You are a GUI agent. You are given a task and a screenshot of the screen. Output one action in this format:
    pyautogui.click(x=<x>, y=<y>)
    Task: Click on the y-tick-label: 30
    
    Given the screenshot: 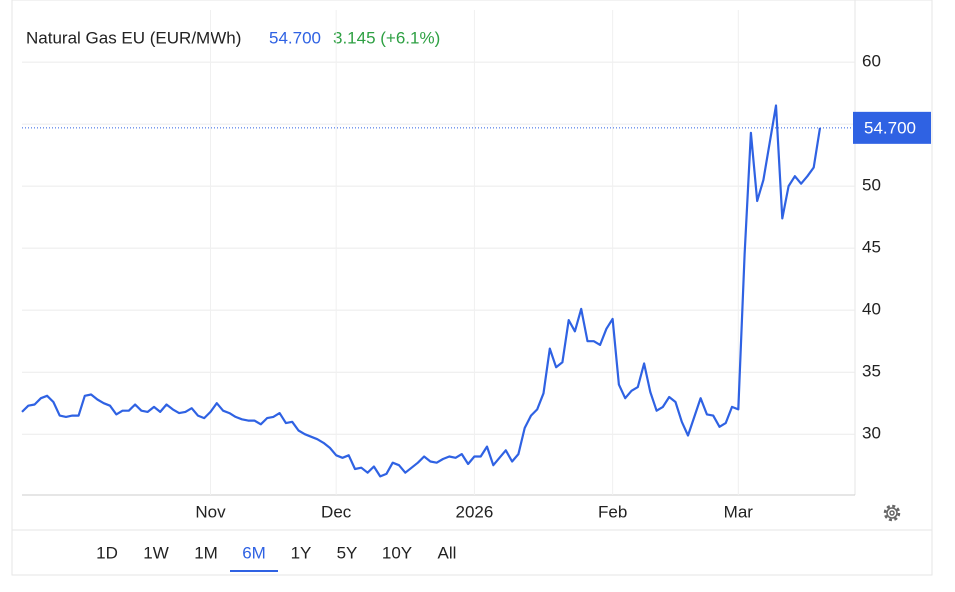 What is the action you would take?
    pyautogui.click(x=871, y=433)
    